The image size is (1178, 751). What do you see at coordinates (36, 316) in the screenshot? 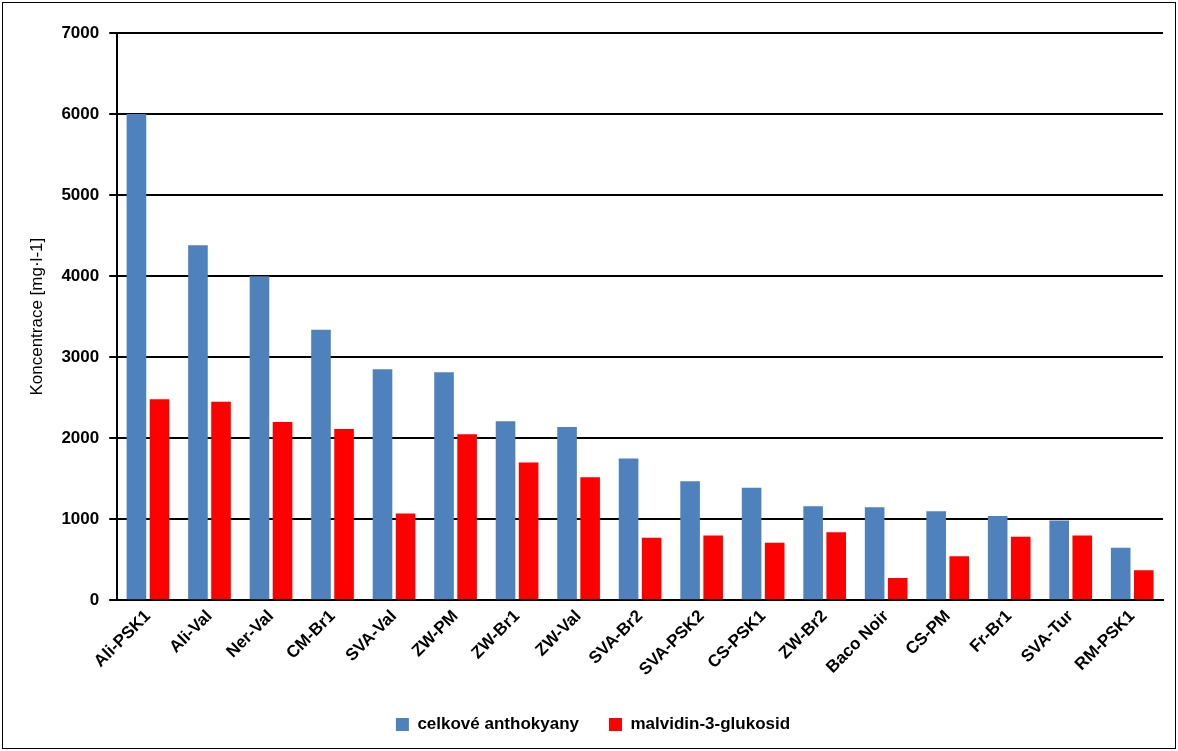
I see `y-axis-title: Koncentrace [mg·l-1]` at bounding box center [36, 316].